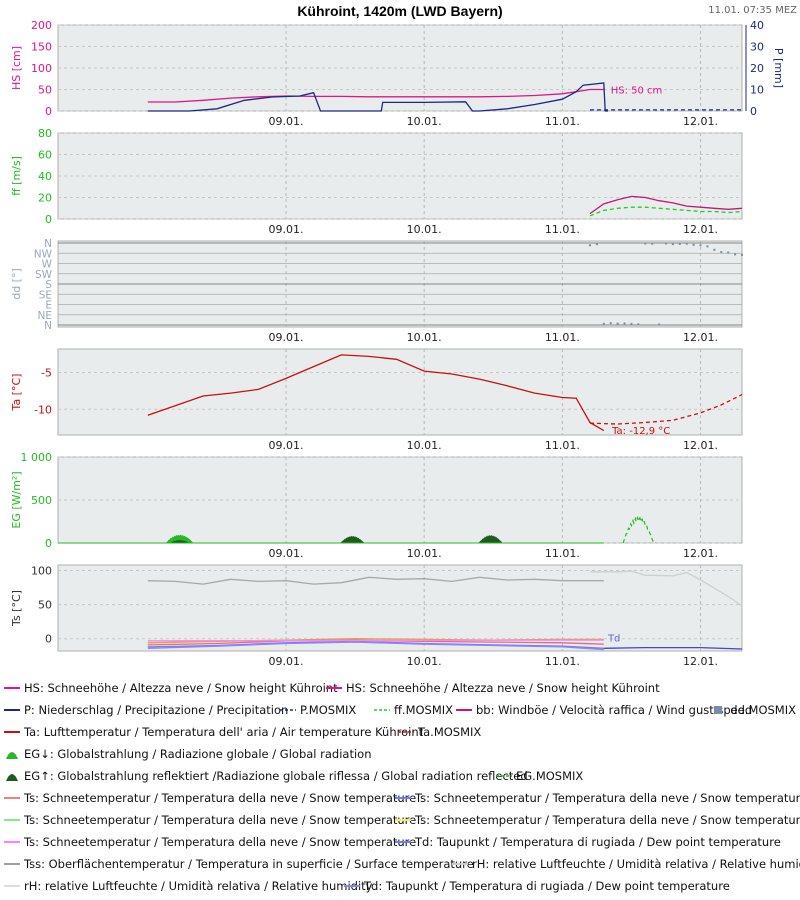 This screenshot has width=800, height=900. I want to click on wind-tick-label: 20, so click(45, 198).